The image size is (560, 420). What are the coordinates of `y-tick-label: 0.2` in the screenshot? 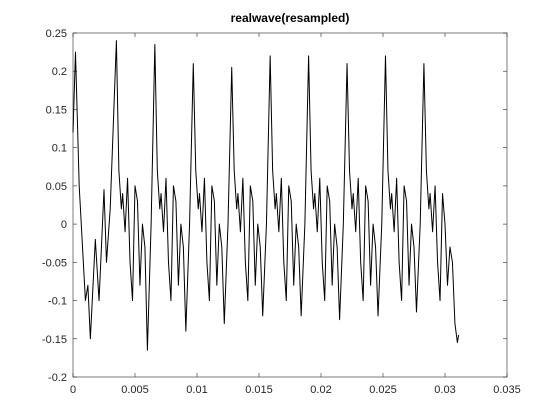 It's located at (59, 72).